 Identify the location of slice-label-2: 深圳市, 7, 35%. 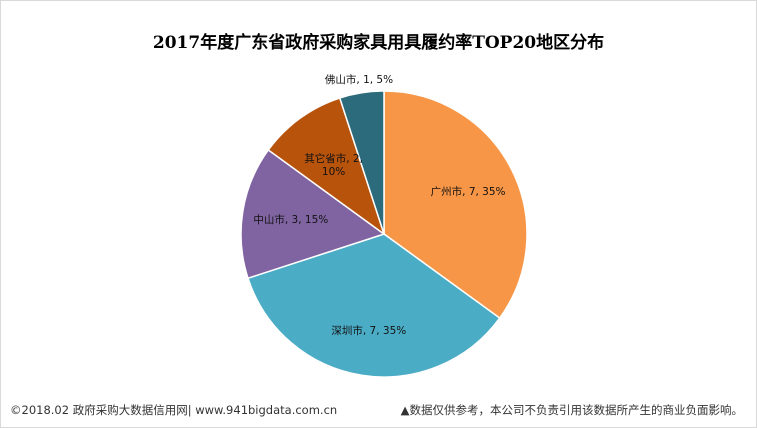
(368, 330).